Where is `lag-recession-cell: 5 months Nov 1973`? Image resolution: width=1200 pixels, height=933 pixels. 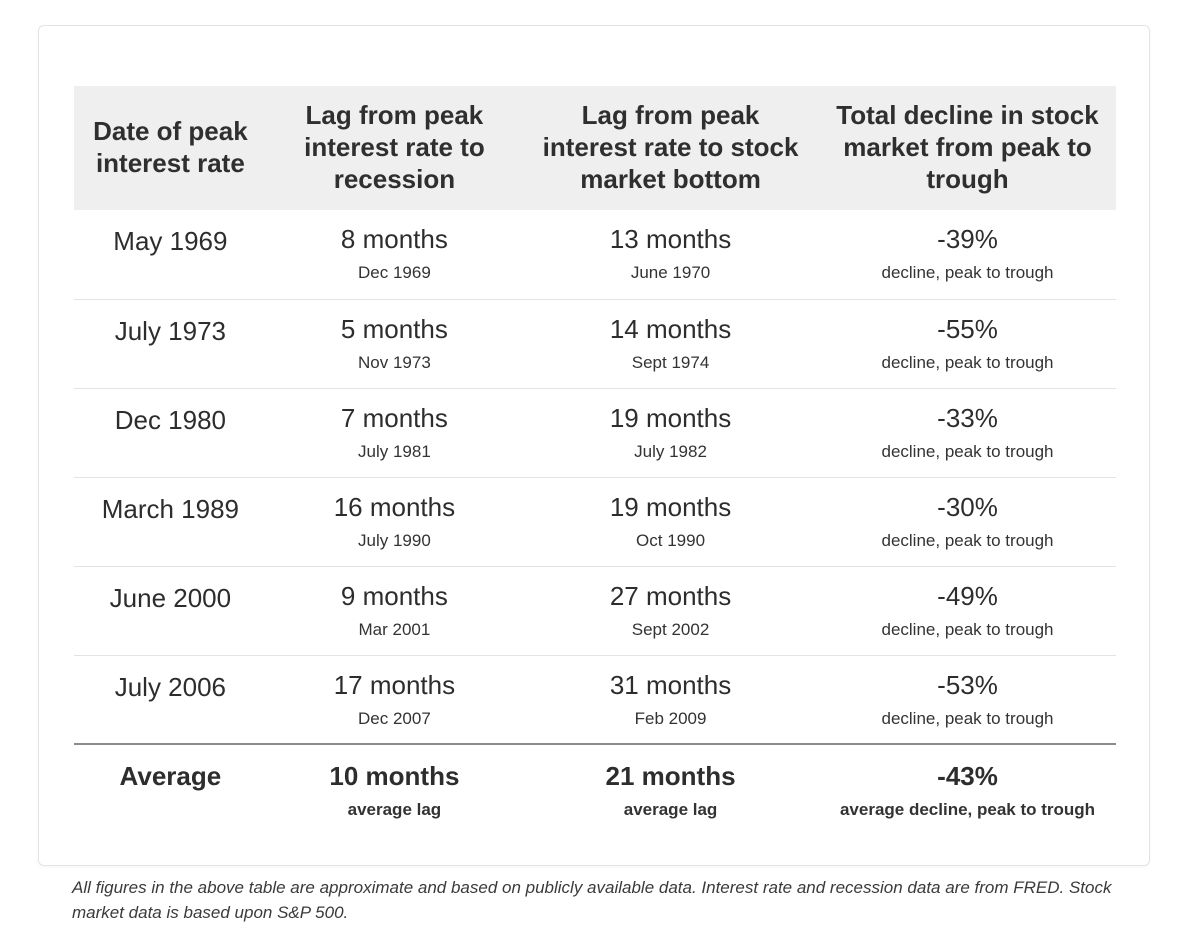
lag-recession-cell: 5 months Nov 1973 is located at coordinates (394, 343).